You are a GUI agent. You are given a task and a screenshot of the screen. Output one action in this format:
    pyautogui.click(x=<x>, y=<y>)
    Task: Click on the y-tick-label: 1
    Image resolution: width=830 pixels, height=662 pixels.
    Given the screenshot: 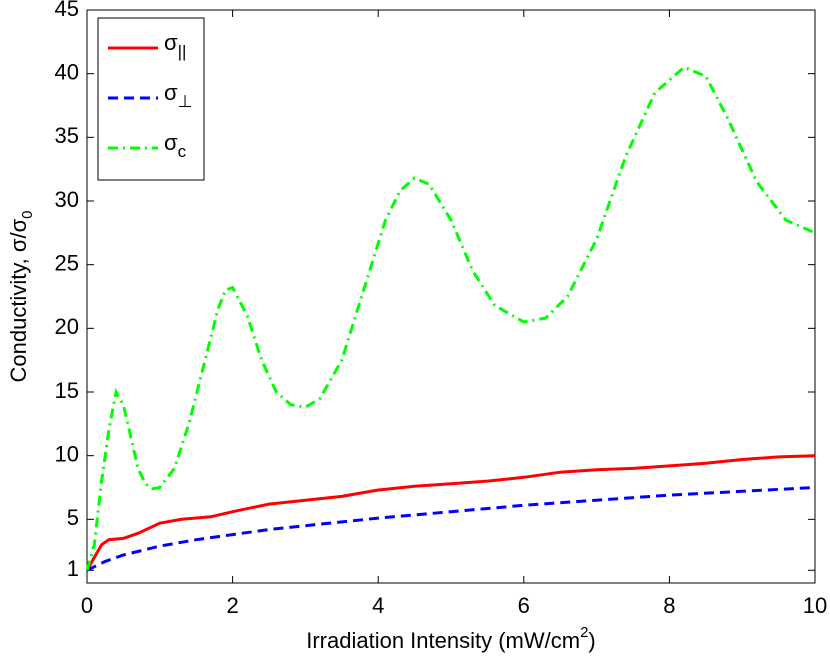 What is the action you would take?
    pyautogui.click(x=73, y=568)
    